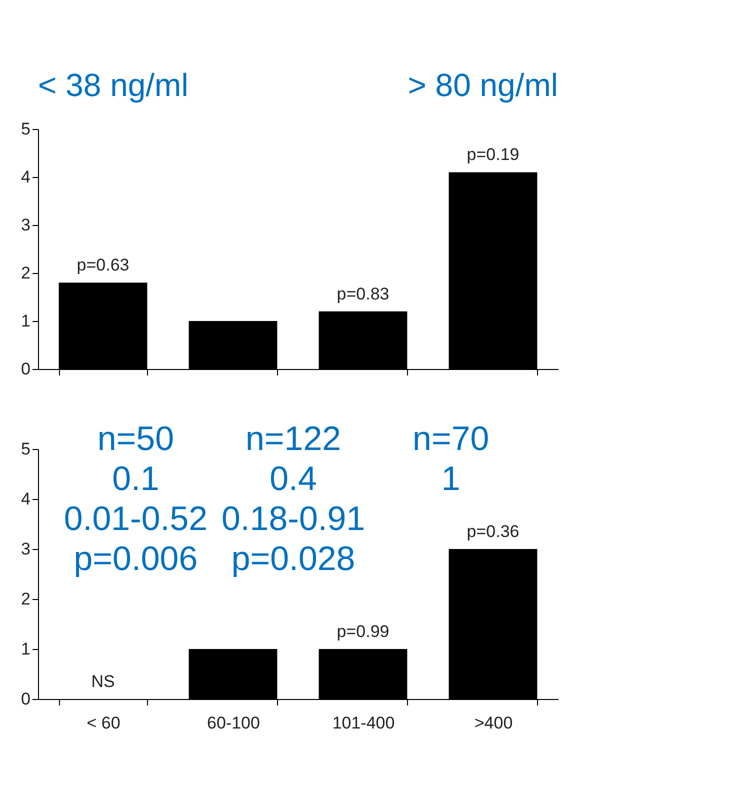 Image resolution: width=731 pixels, height=789 pixels. I want to click on annotation: p=0.36, so click(493, 531).